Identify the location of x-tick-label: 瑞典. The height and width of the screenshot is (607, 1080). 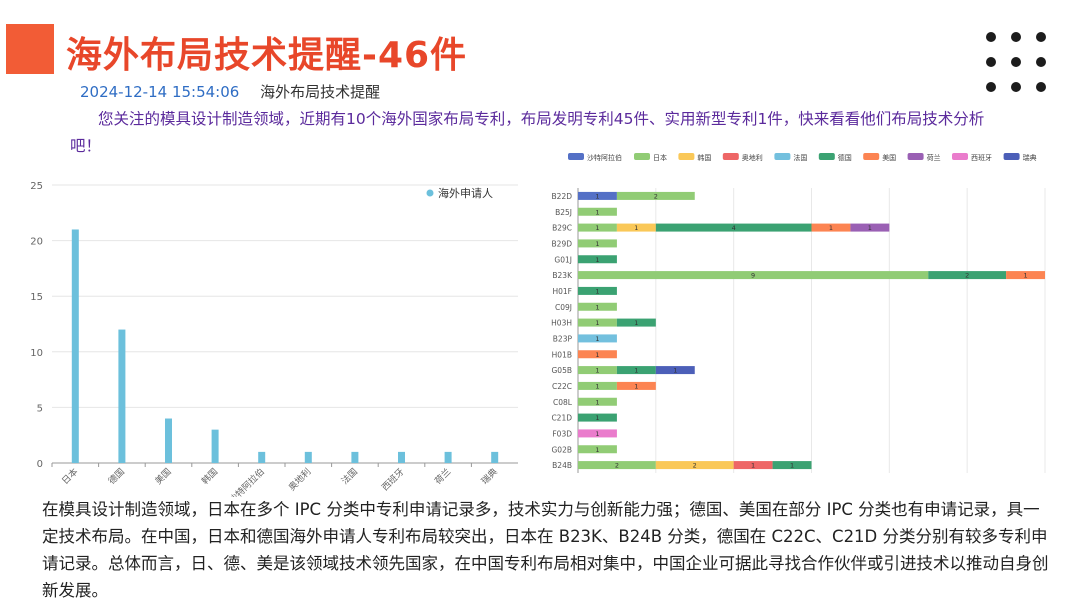
(489, 476).